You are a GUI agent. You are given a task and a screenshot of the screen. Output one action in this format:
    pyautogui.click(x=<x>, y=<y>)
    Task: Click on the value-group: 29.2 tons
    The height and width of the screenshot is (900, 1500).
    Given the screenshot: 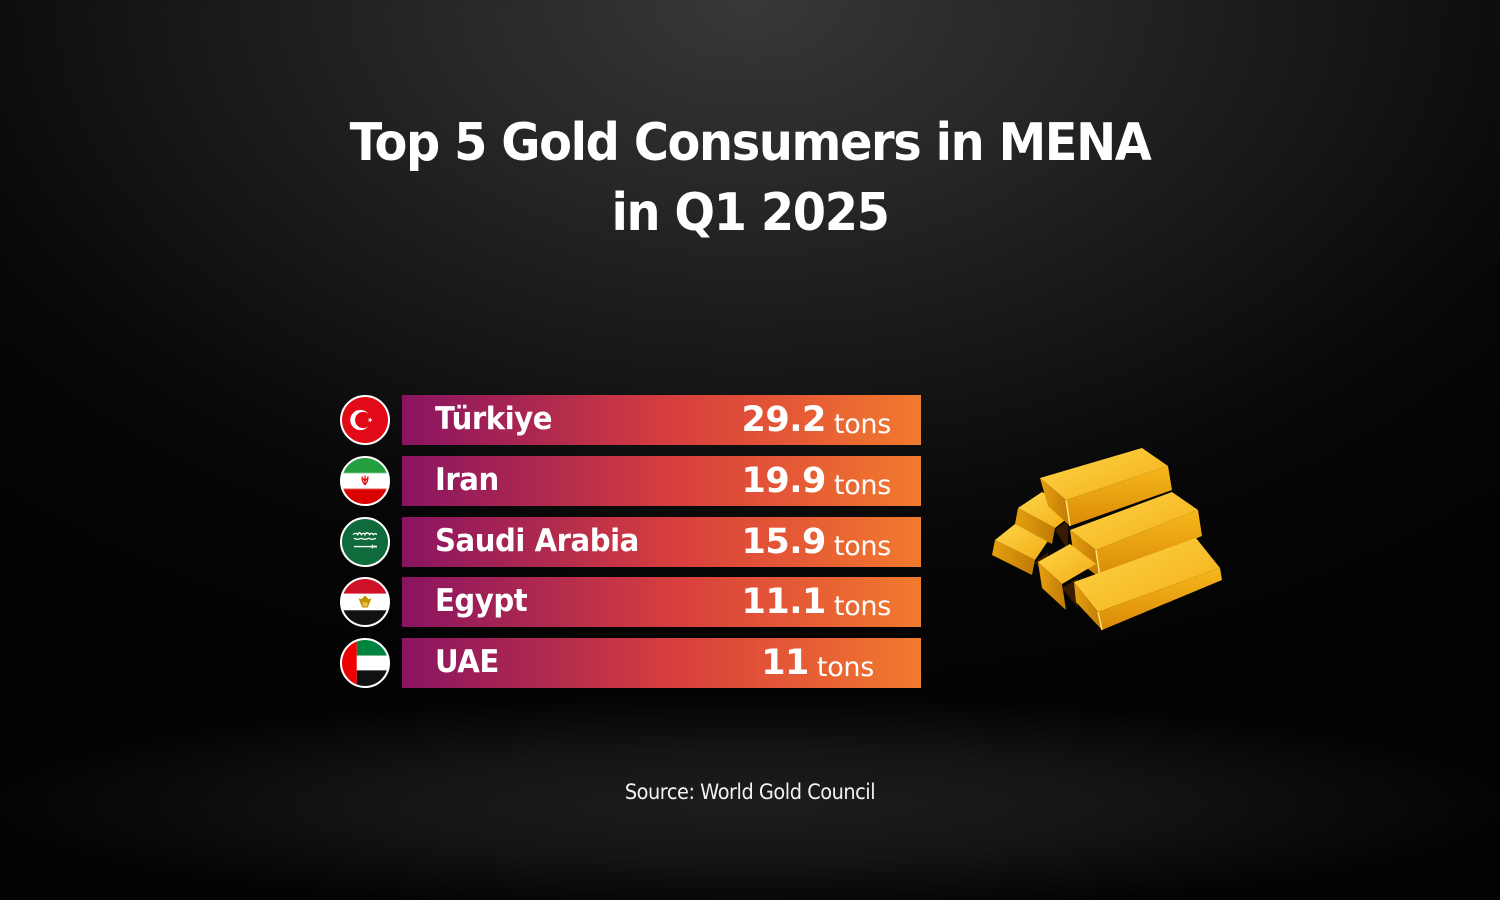 What is the action you would take?
    pyautogui.click(x=816, y=420)
    